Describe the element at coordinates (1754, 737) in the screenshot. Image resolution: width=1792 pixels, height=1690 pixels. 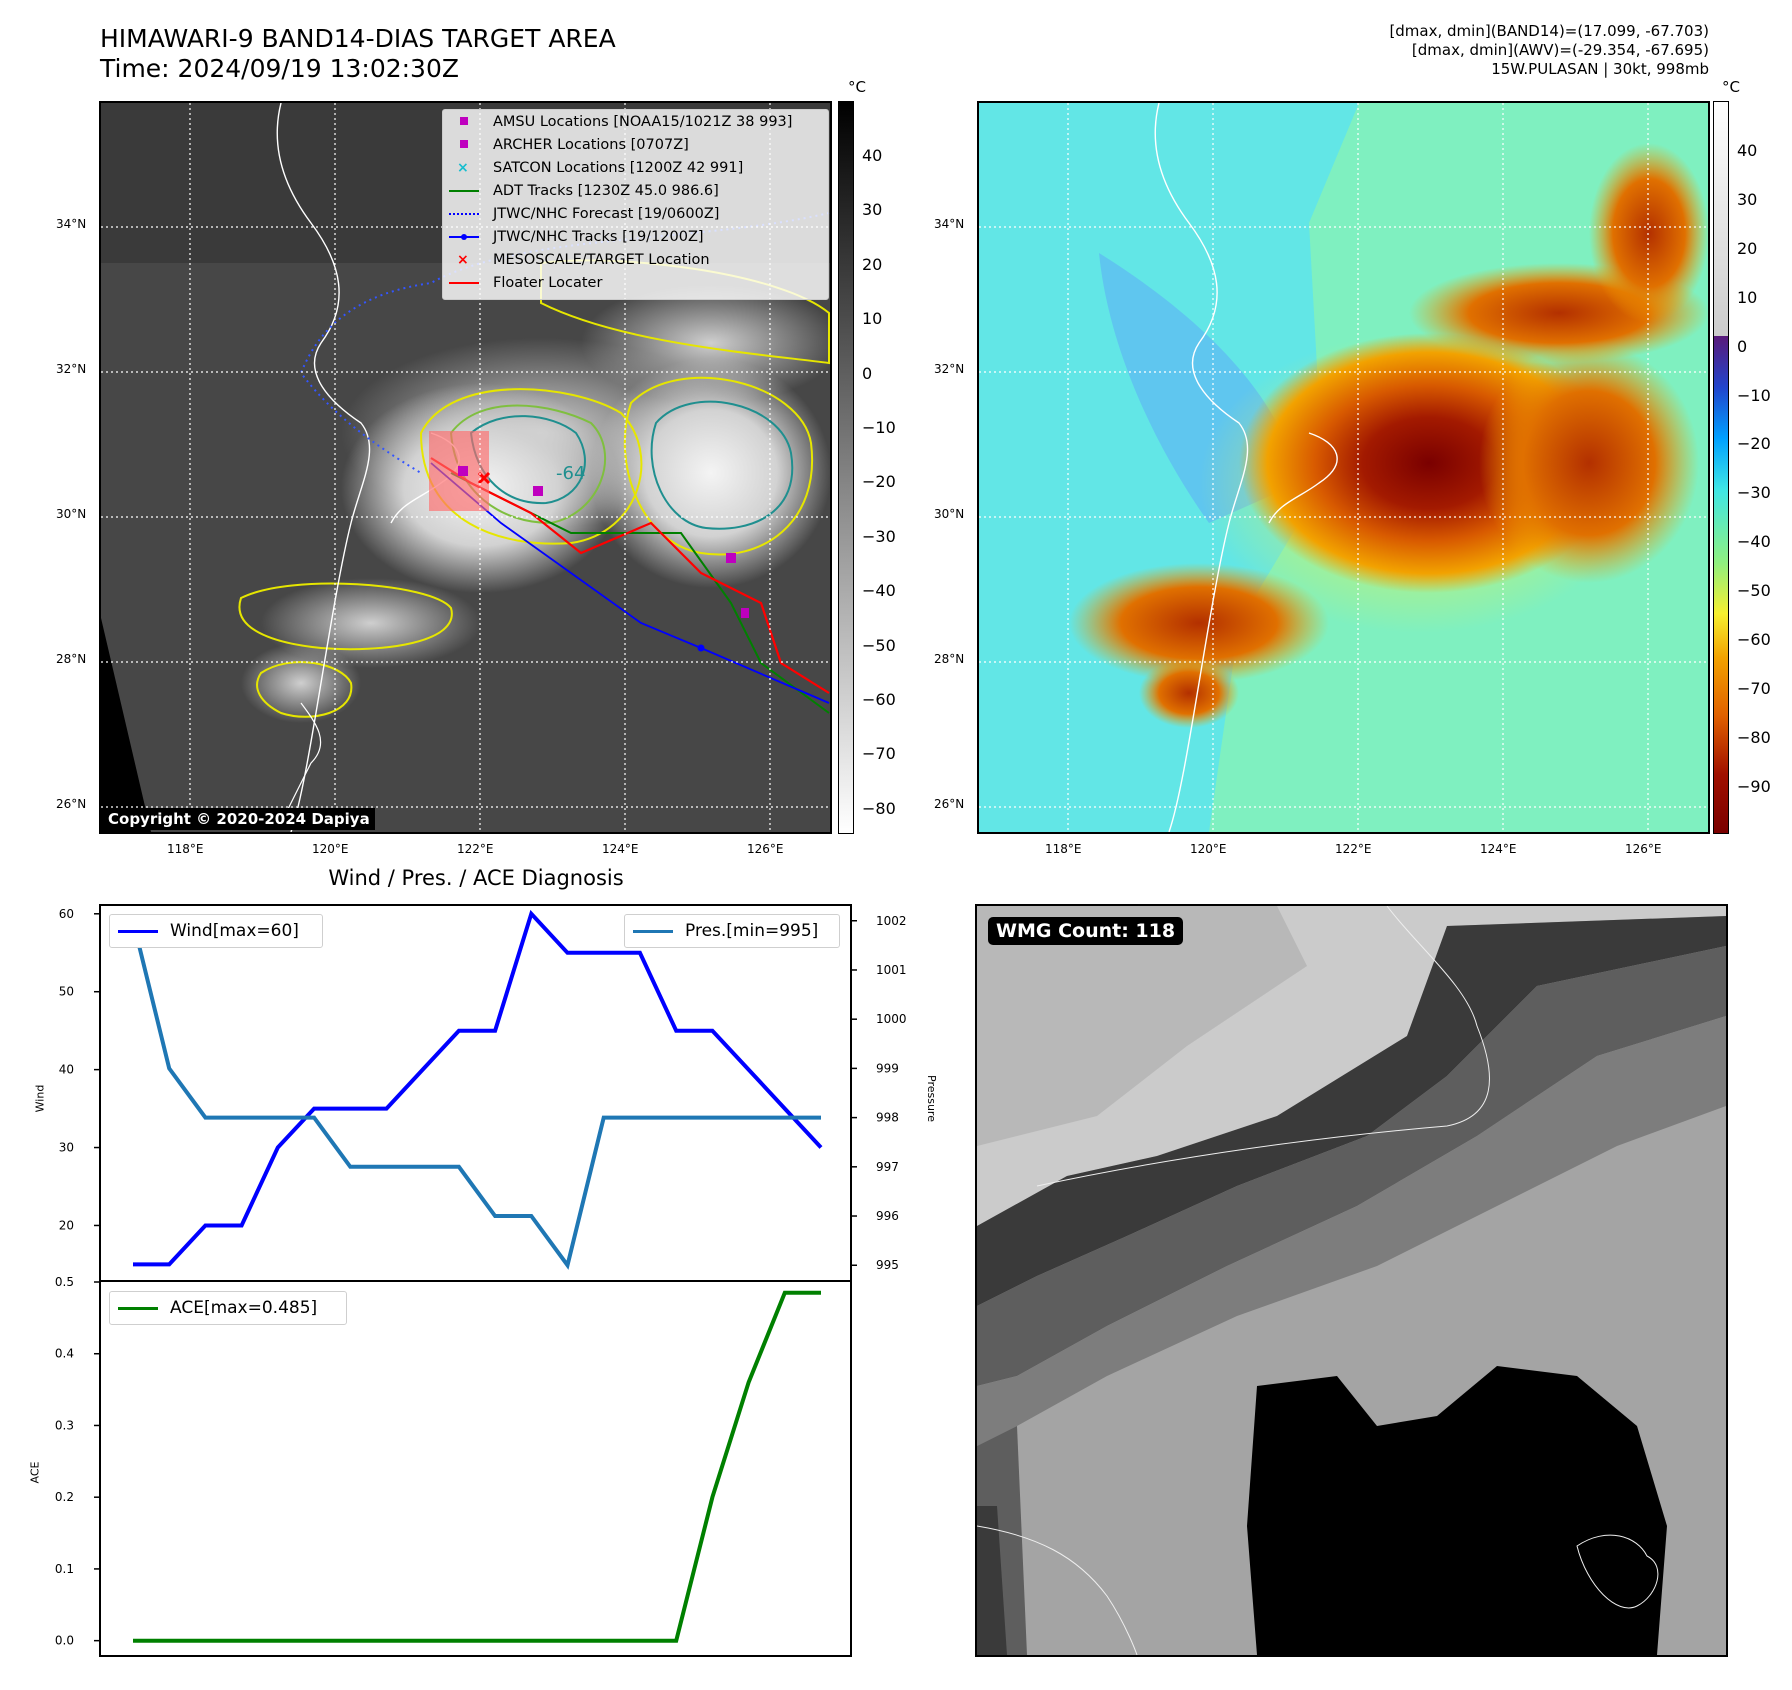
I see `colorbar-right-tick: −80` at that location.